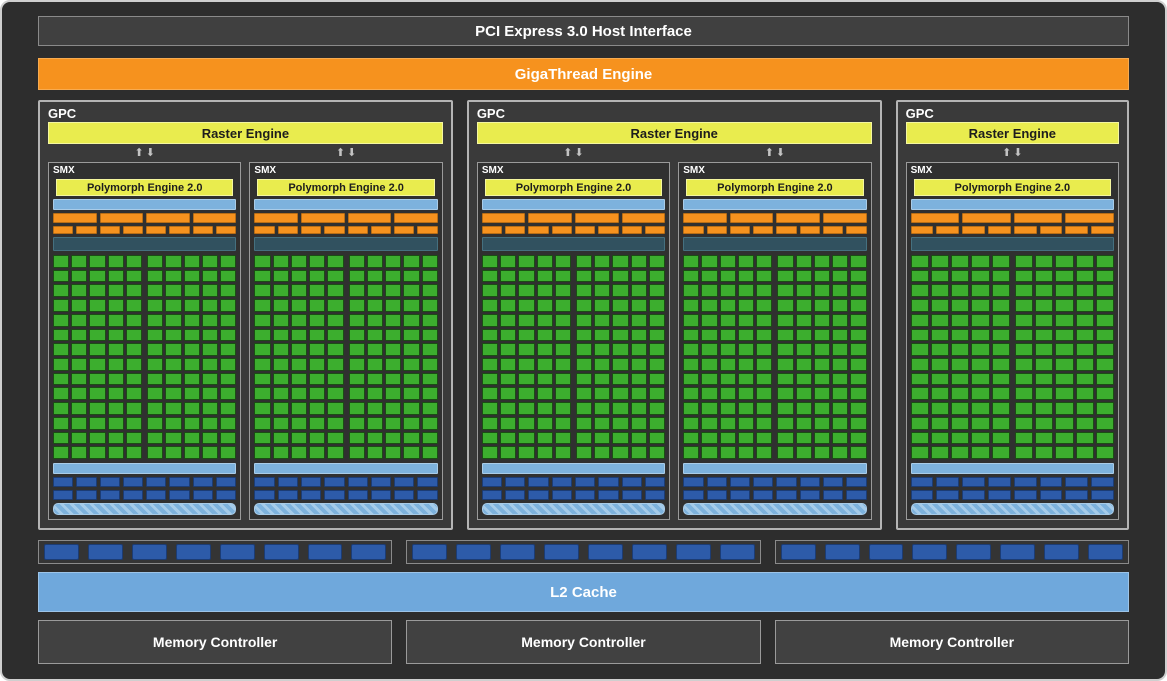 This screenshot has width=1167, height=681. What do you see at coordinates (674, 133) in the screenshot?
I see `raster-engine-bar: Raster Engine` at bounding box center [674, 133].